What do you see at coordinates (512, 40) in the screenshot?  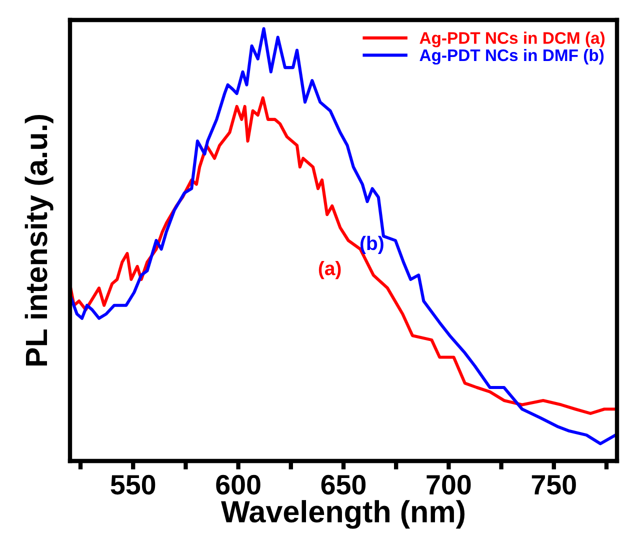 I see `legend-label: Ag-PDT NCs in DCM (a)` at bounding box center [512, 40].